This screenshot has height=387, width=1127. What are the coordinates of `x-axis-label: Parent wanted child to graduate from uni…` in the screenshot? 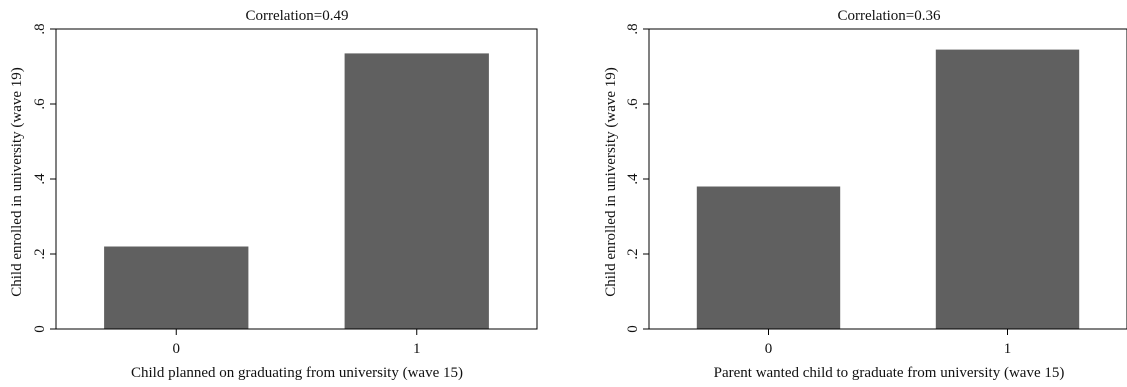 It's located at (889, 373).